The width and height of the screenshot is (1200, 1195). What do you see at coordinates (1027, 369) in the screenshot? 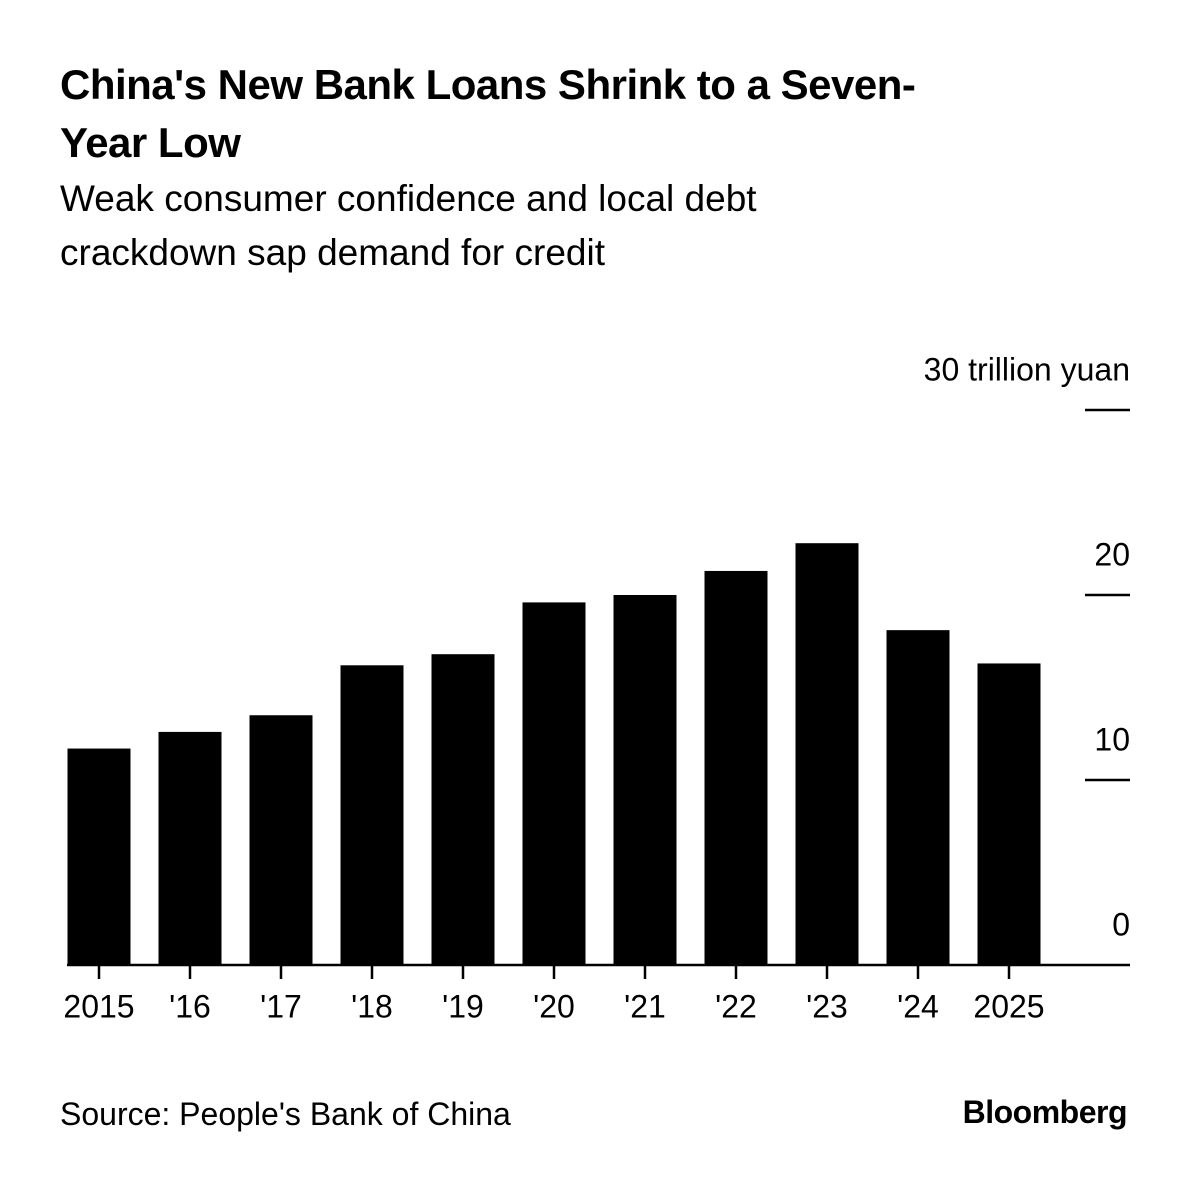
I see `y-tick-label: 30 trillion yuan` at bounding box center [1027, 369].